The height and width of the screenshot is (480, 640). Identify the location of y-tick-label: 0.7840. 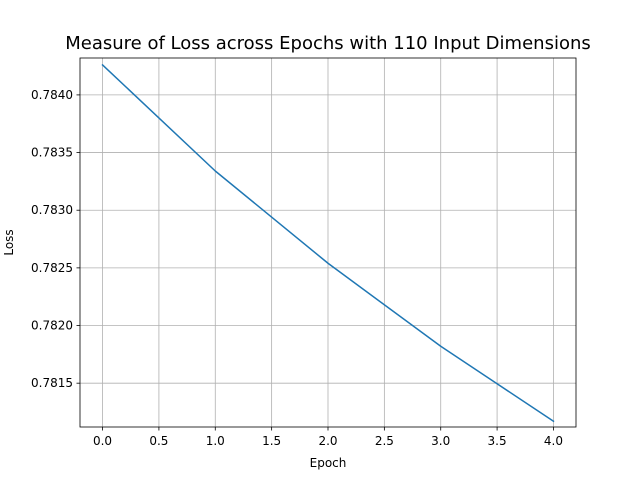
(52, 95).